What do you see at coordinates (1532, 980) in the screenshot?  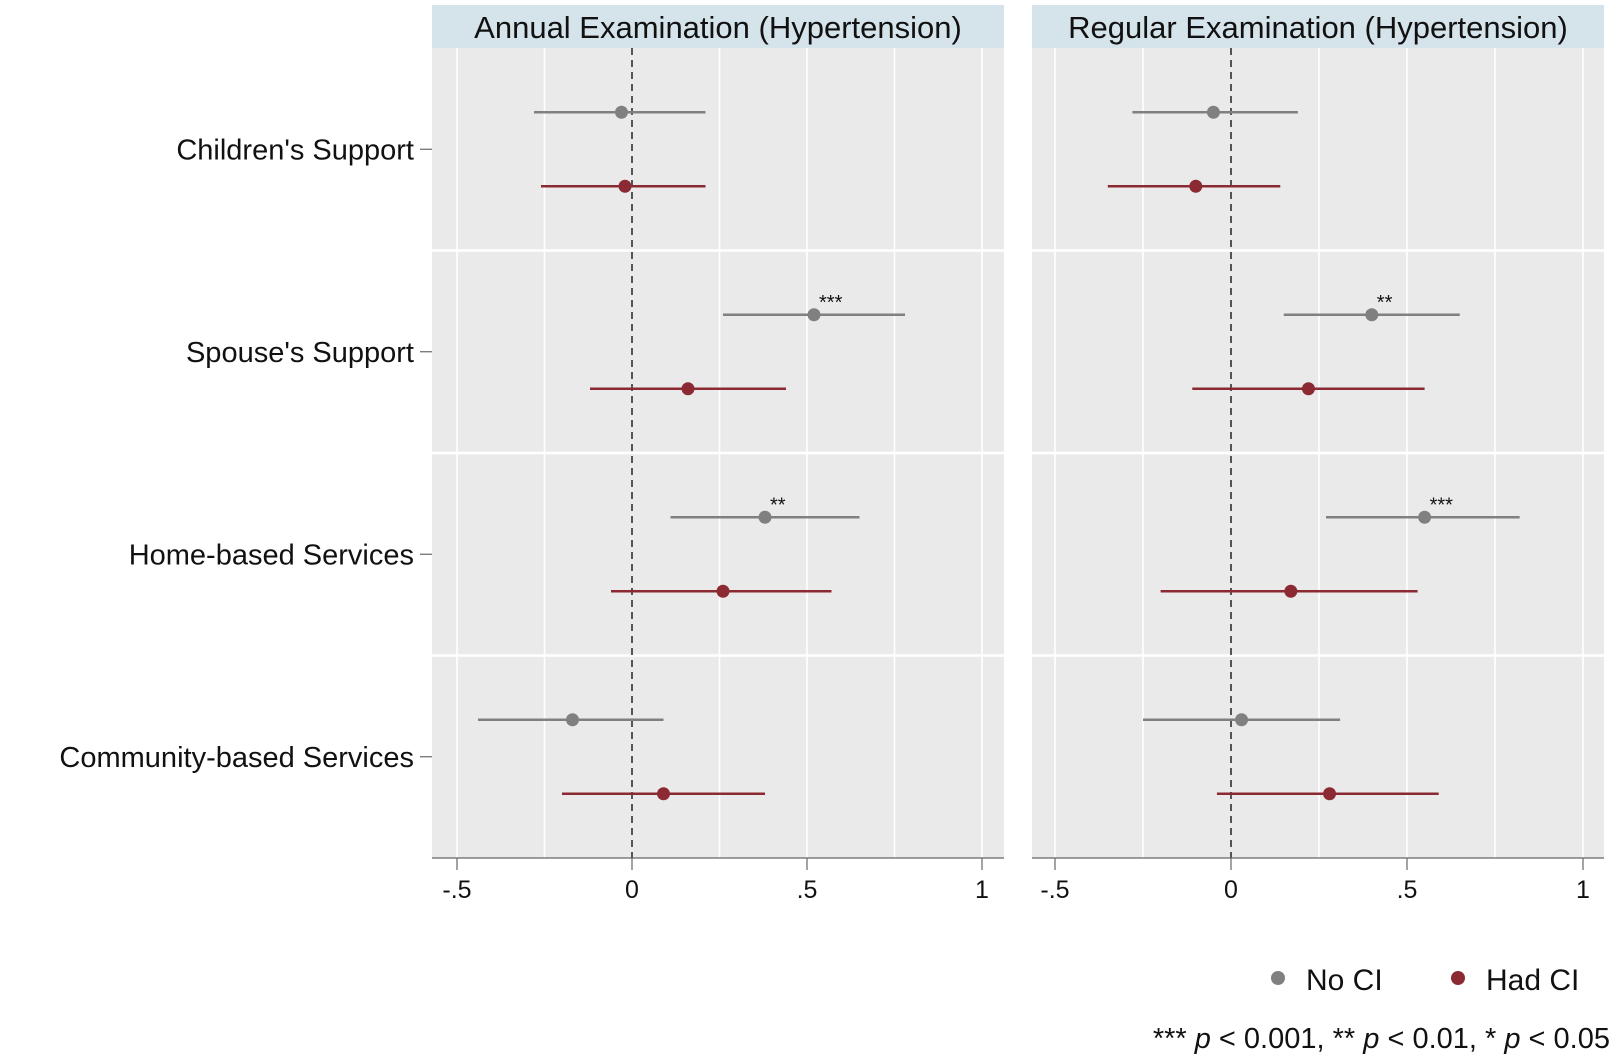 I see `legend-label: Had CI` at bounding box center [1532, 980].